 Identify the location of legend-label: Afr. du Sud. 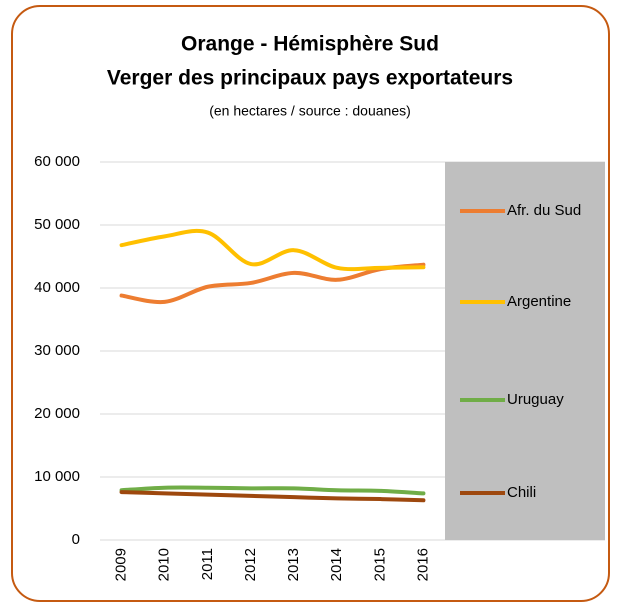
(544, 210).